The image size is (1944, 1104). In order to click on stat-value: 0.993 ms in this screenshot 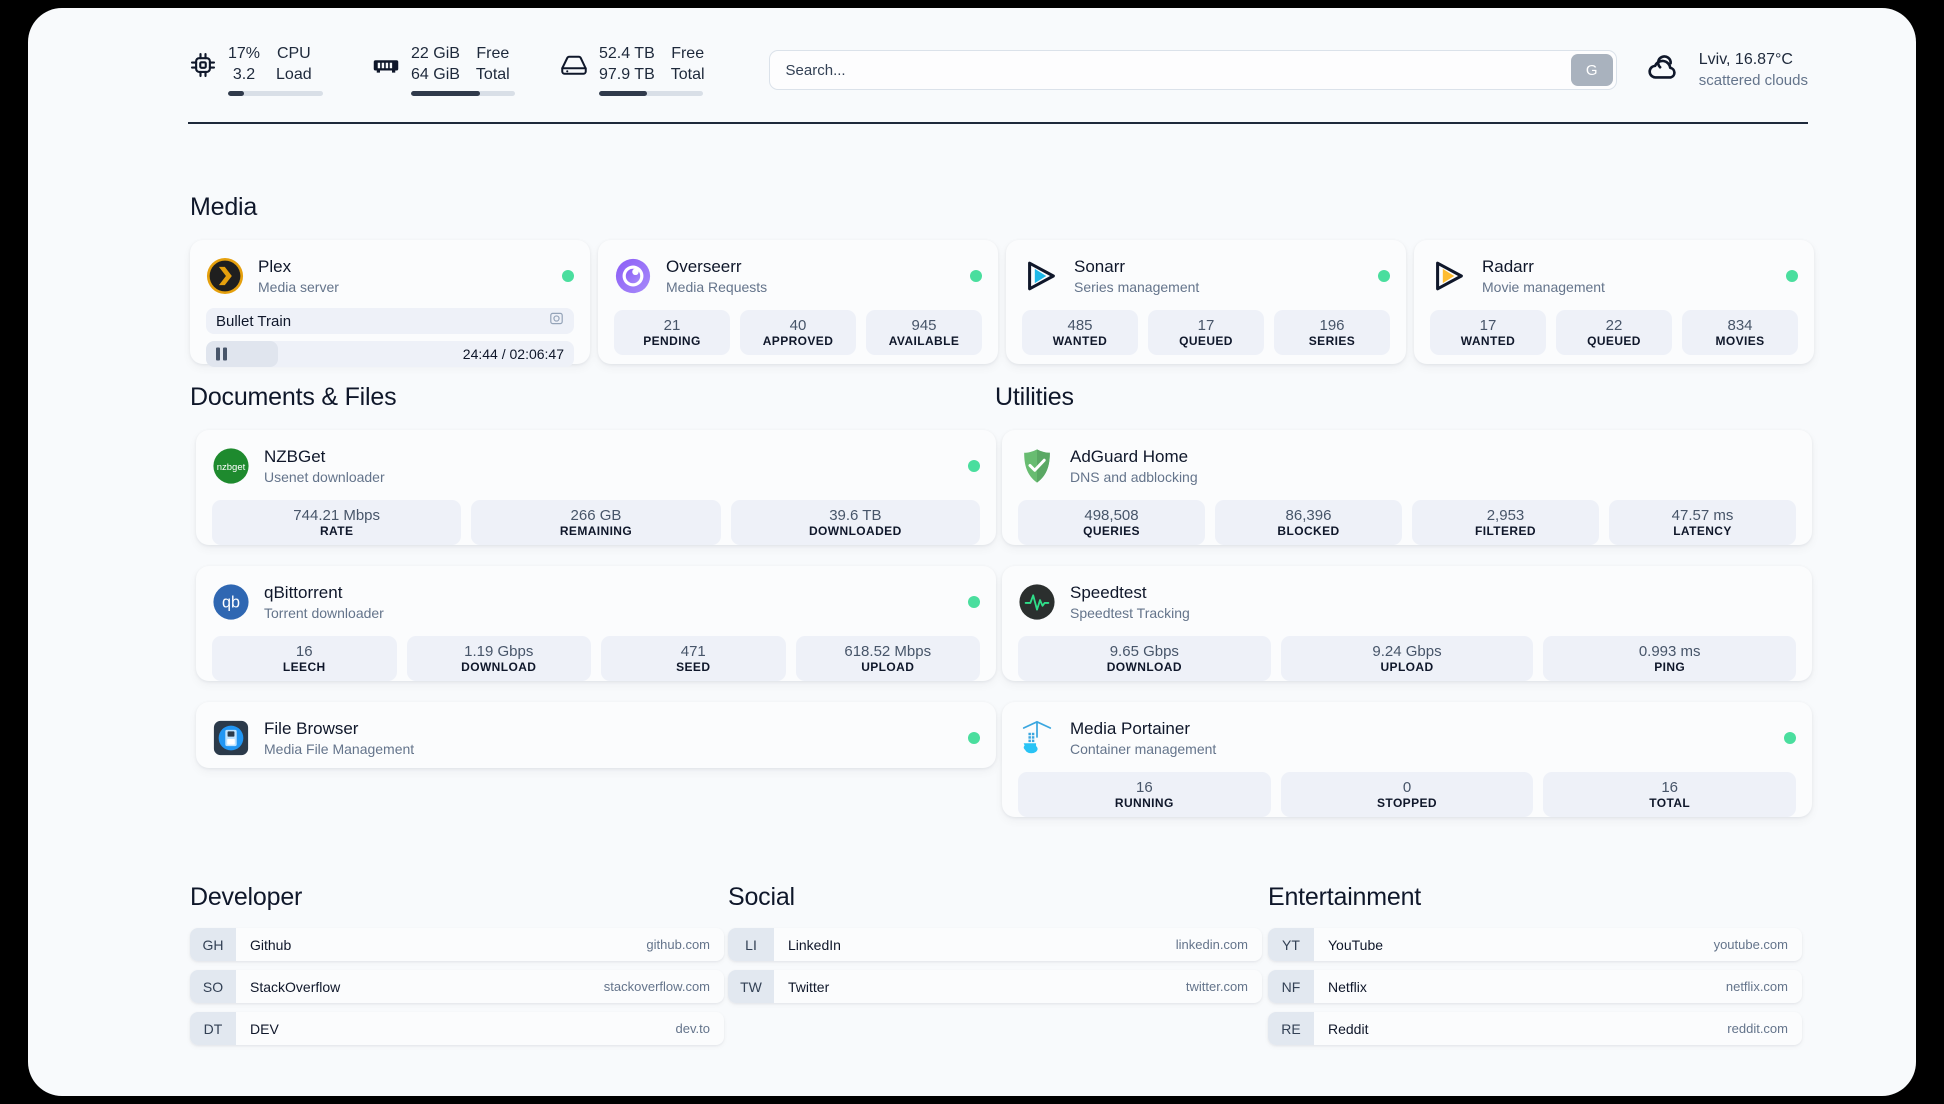, I will do `click(1669, 651)`.